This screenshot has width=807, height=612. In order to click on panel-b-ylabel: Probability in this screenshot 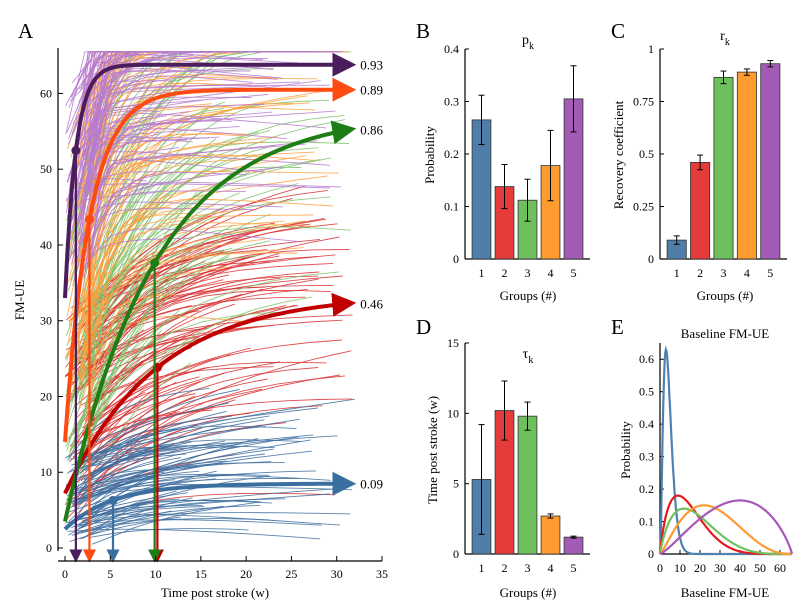, I will do `click(429, 155)`.